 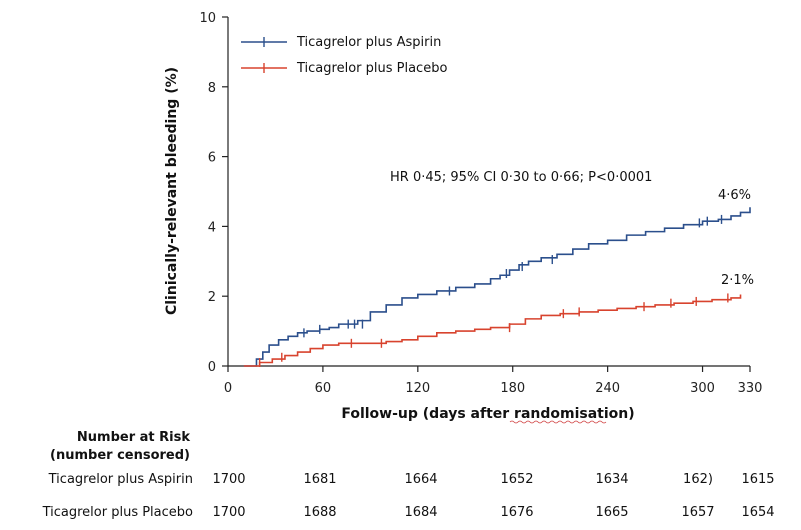 I want to click on risk-cell: 1615, so click(x=757, y=479).